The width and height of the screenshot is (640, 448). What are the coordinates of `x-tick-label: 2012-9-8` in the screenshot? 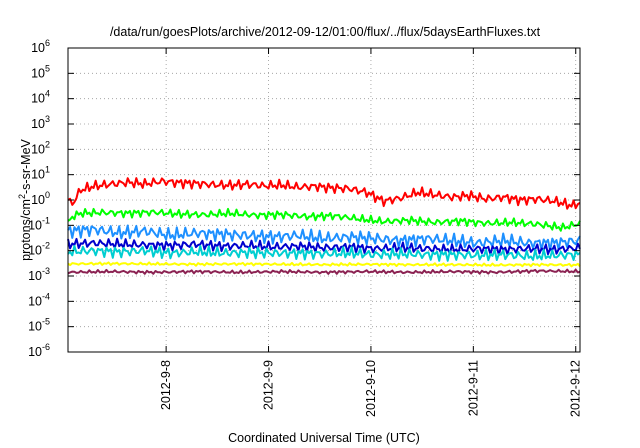 It's located at (166, 385).